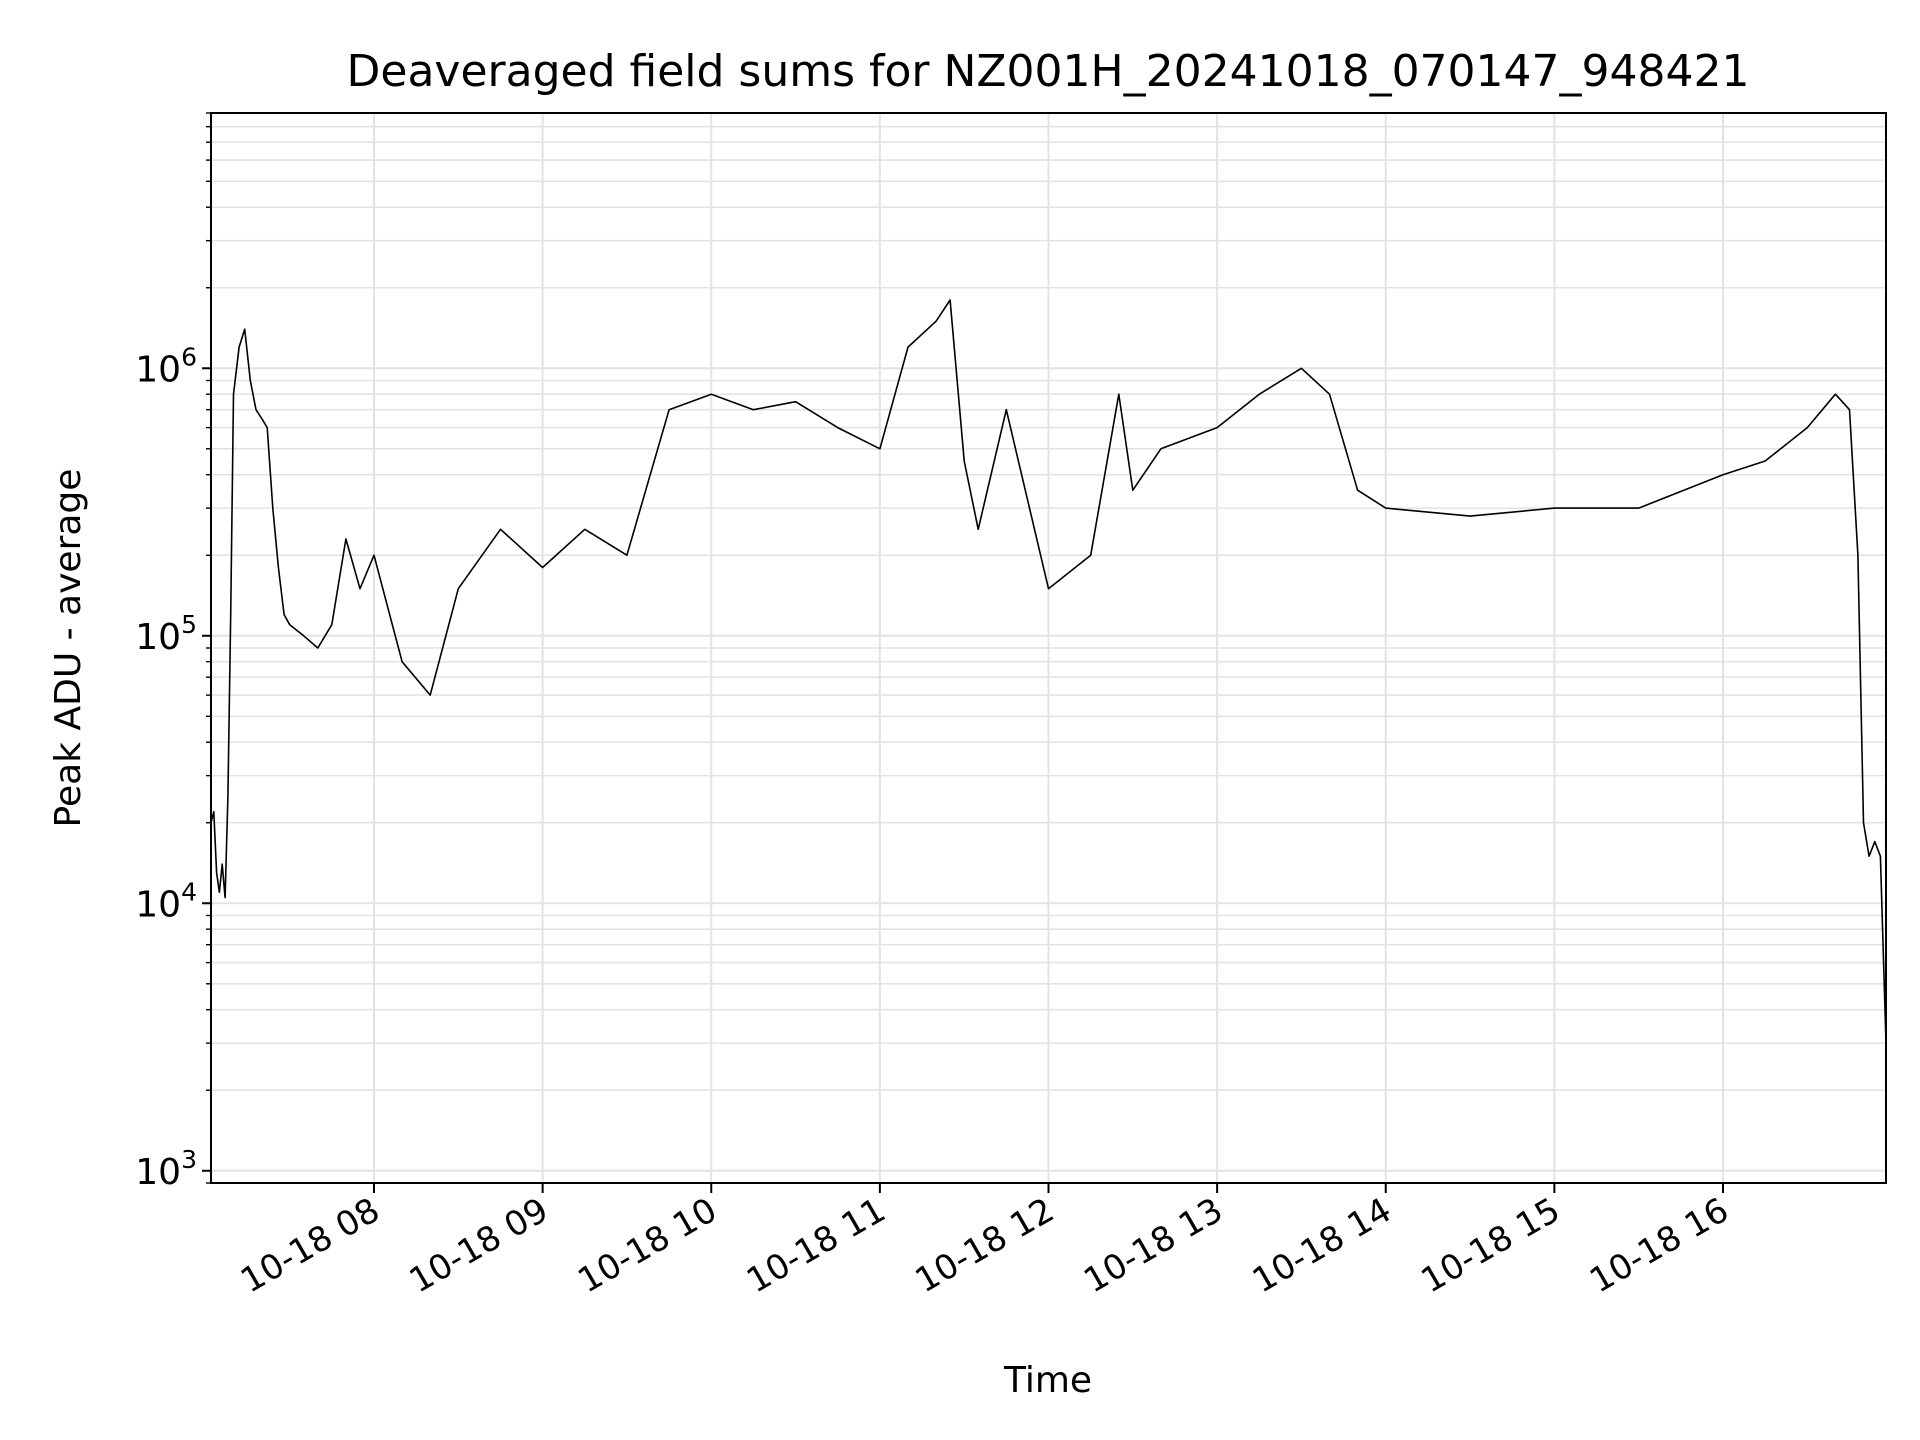  I want to click on y-axis-label: Peak ADU - average, so click(68, 648).